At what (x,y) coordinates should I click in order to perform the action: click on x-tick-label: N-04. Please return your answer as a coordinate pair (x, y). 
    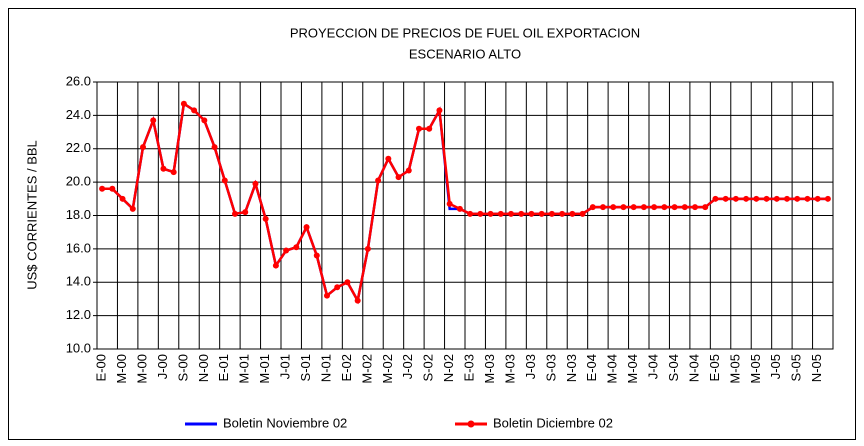
    Looking at the image, I should click on (693, 368).